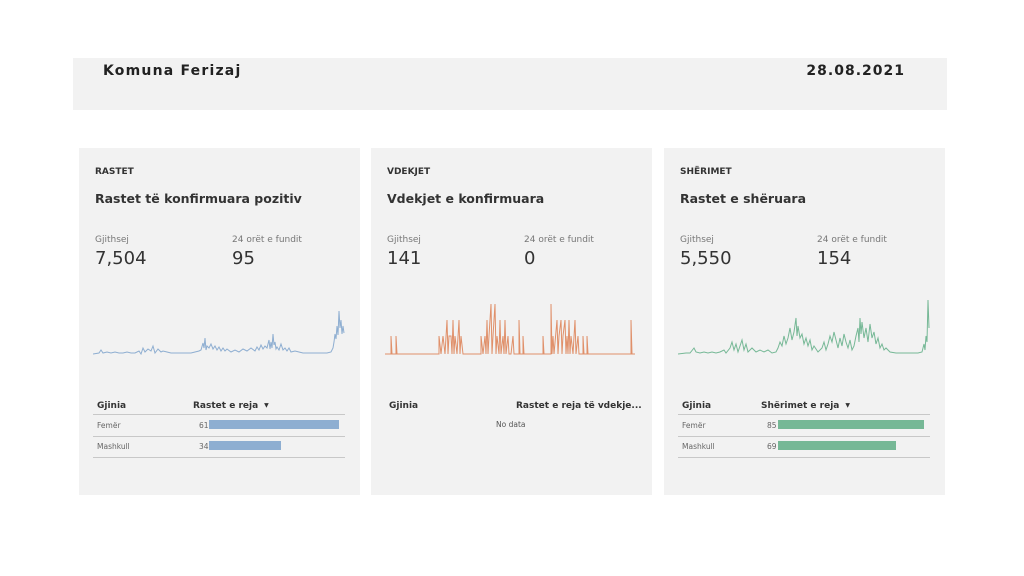  I want to click on card-heading: Rastet e shëruara, so click(743, 198).